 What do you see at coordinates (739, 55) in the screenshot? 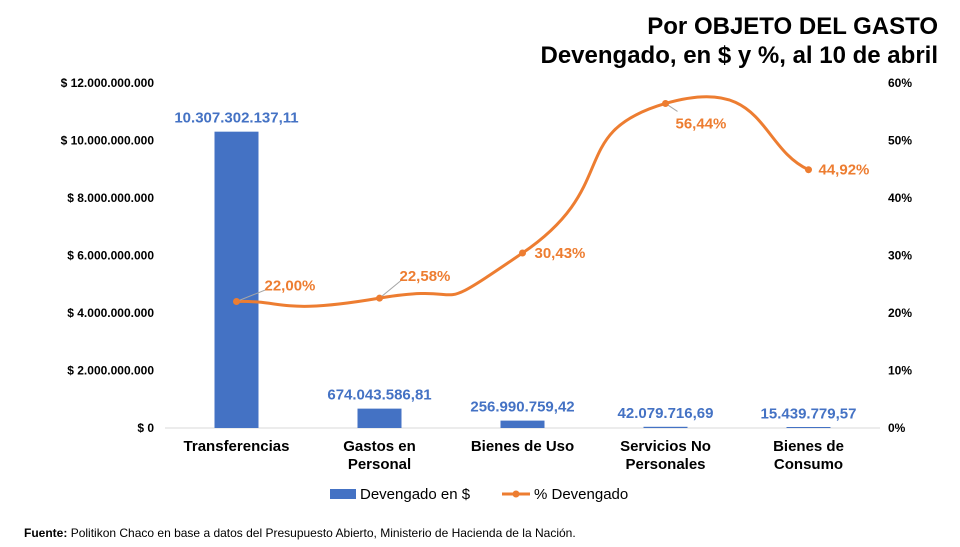
I see `chart-title-line2: Devengado, en $ y %, al 10 de abril` at bounding box center [739, 55].